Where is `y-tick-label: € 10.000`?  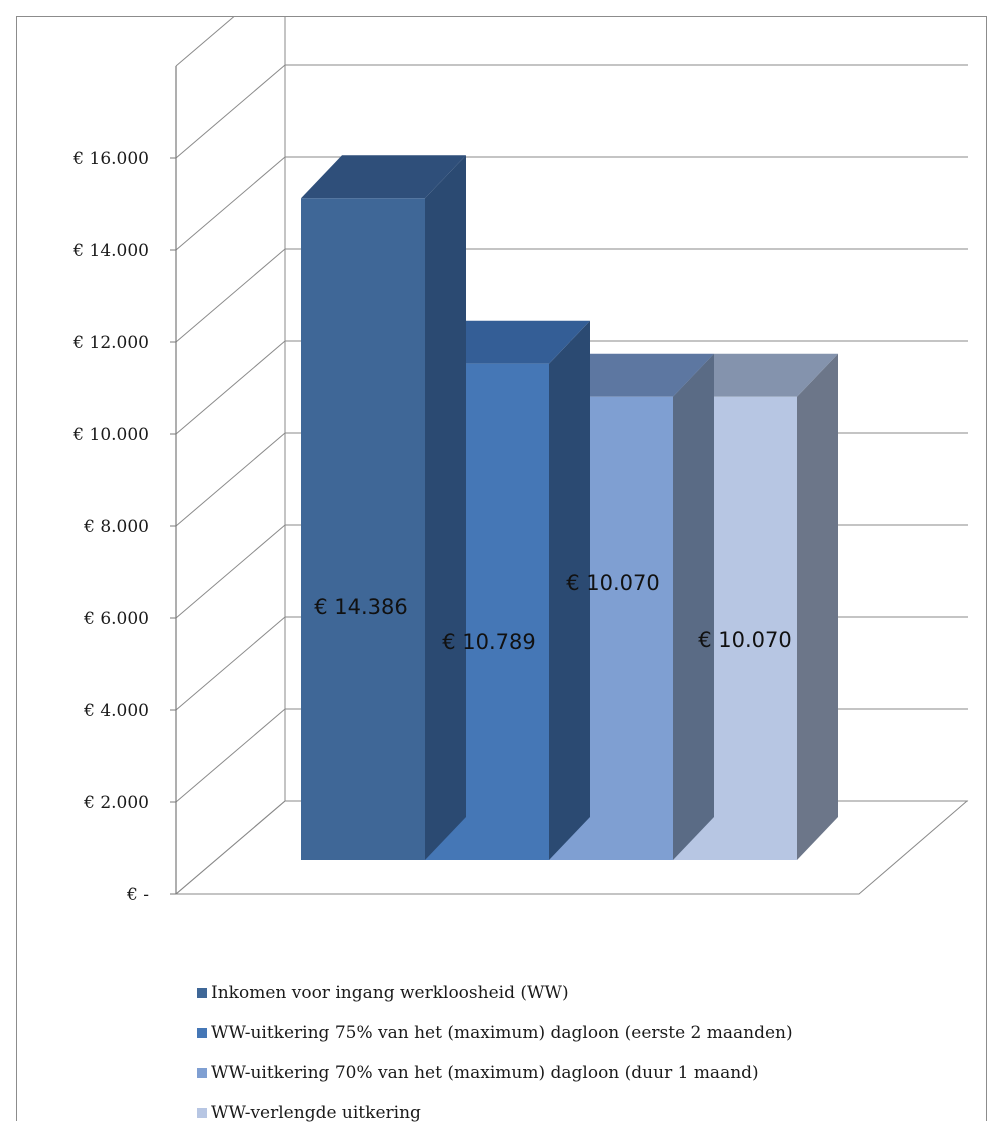
y-tick-label: € 10.000 is located at coordinates (110, 435).